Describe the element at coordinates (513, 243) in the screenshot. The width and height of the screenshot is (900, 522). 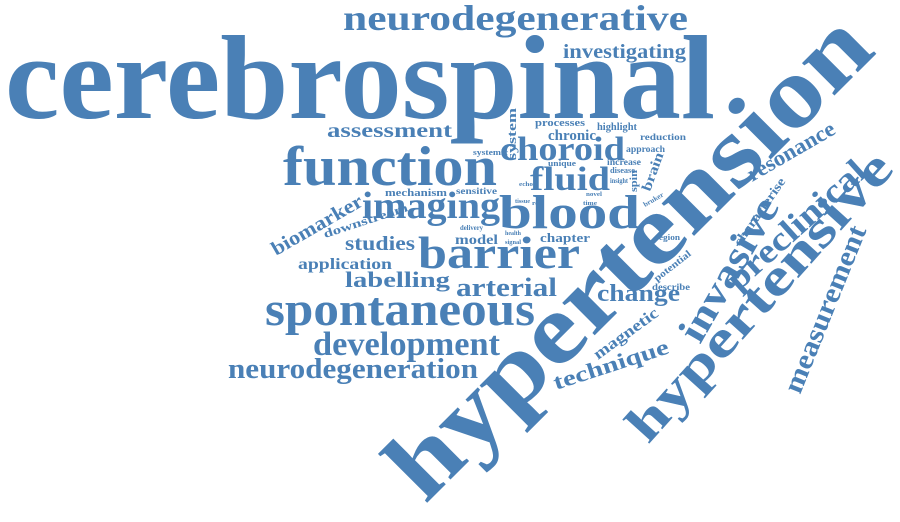
I see `word: signal` at that location.